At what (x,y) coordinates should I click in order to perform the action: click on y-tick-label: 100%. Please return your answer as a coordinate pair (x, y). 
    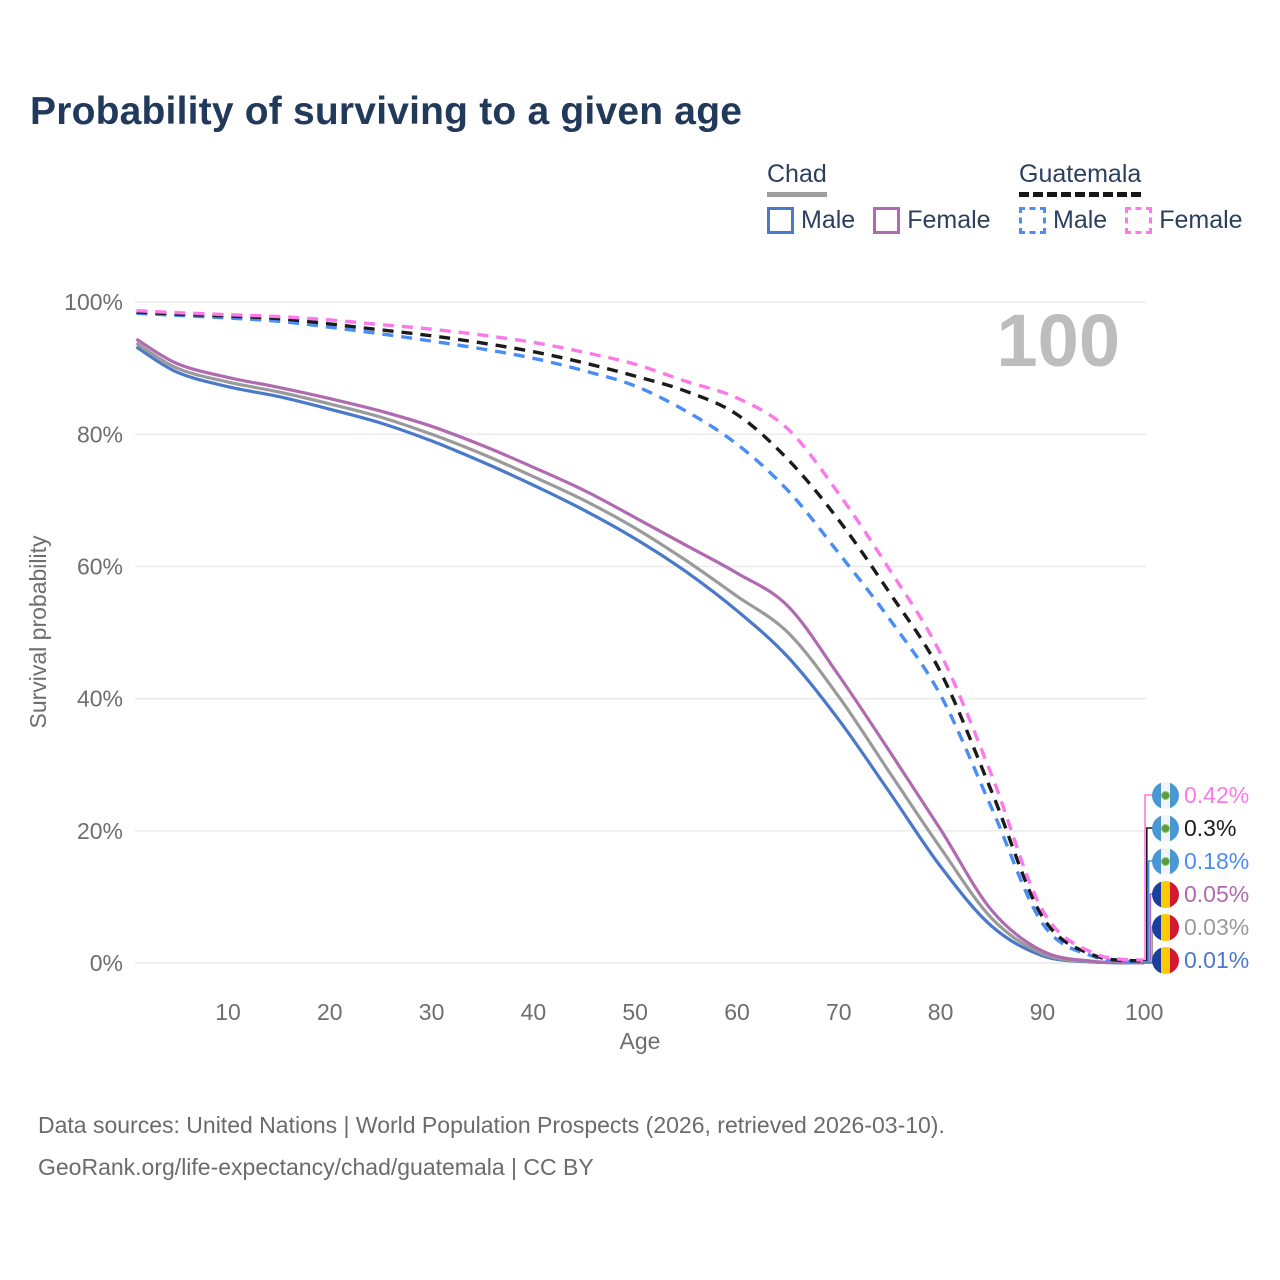
    Looking at the image, I should click on (93, 302).